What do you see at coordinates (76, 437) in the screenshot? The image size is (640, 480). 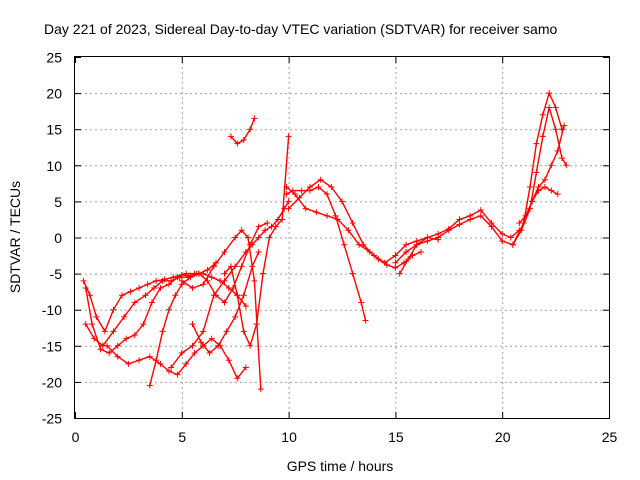 I see `x-tick-label: 0` at bounding box center [76, 437].